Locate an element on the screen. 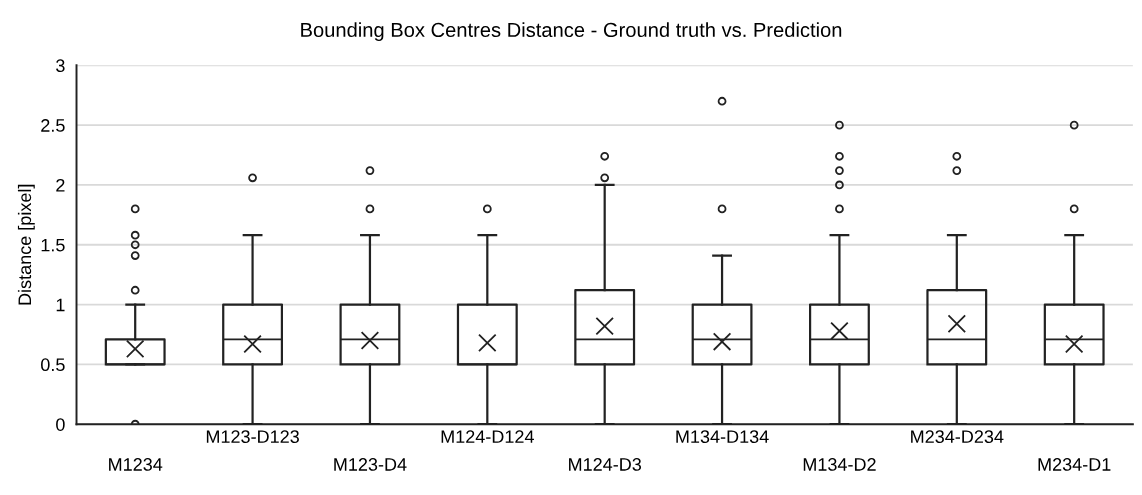 The height and width of the screenshot is (495, 1142). x-tick-label: M234-D234 is located at coordinates (957, 437).